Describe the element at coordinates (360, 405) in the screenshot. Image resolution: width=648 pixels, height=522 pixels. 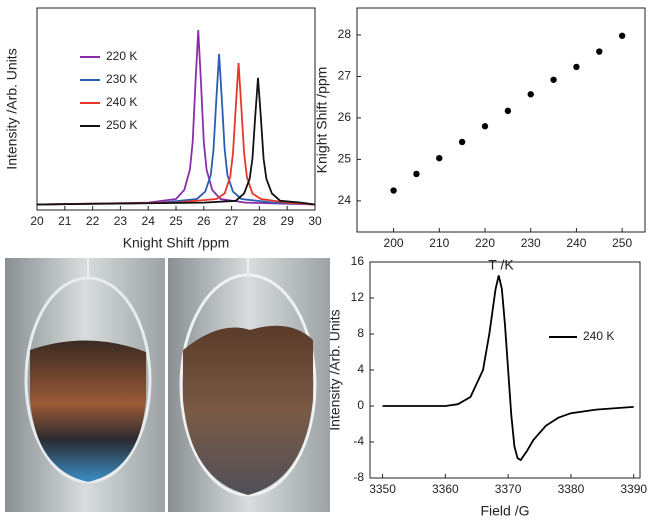
I see `y-tick-label: 0` at that location.